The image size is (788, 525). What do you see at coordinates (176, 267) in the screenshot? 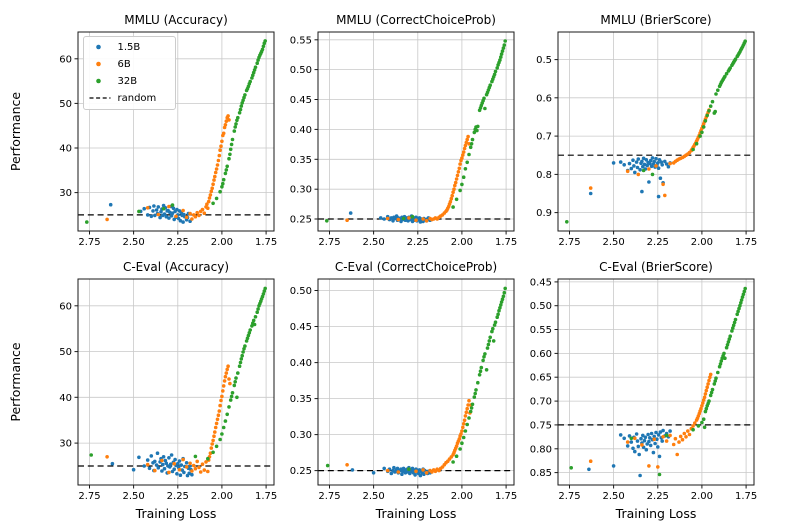
I see `subplot-title: C-Eval (Accuracy)` at bounding box center [176, 267].